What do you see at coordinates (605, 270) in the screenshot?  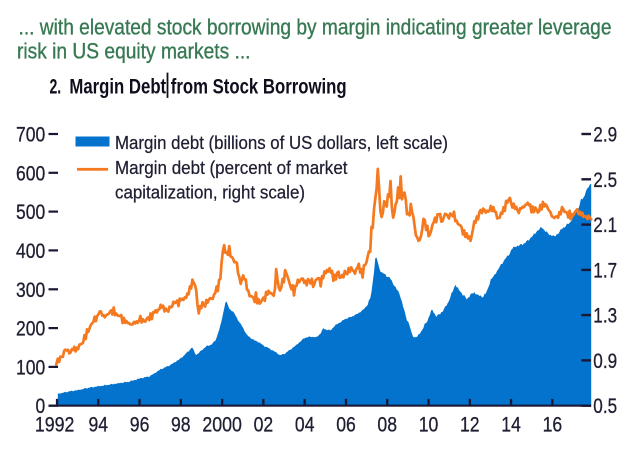 I see `svg-text: 1.7` at bounding box center [605, 270].